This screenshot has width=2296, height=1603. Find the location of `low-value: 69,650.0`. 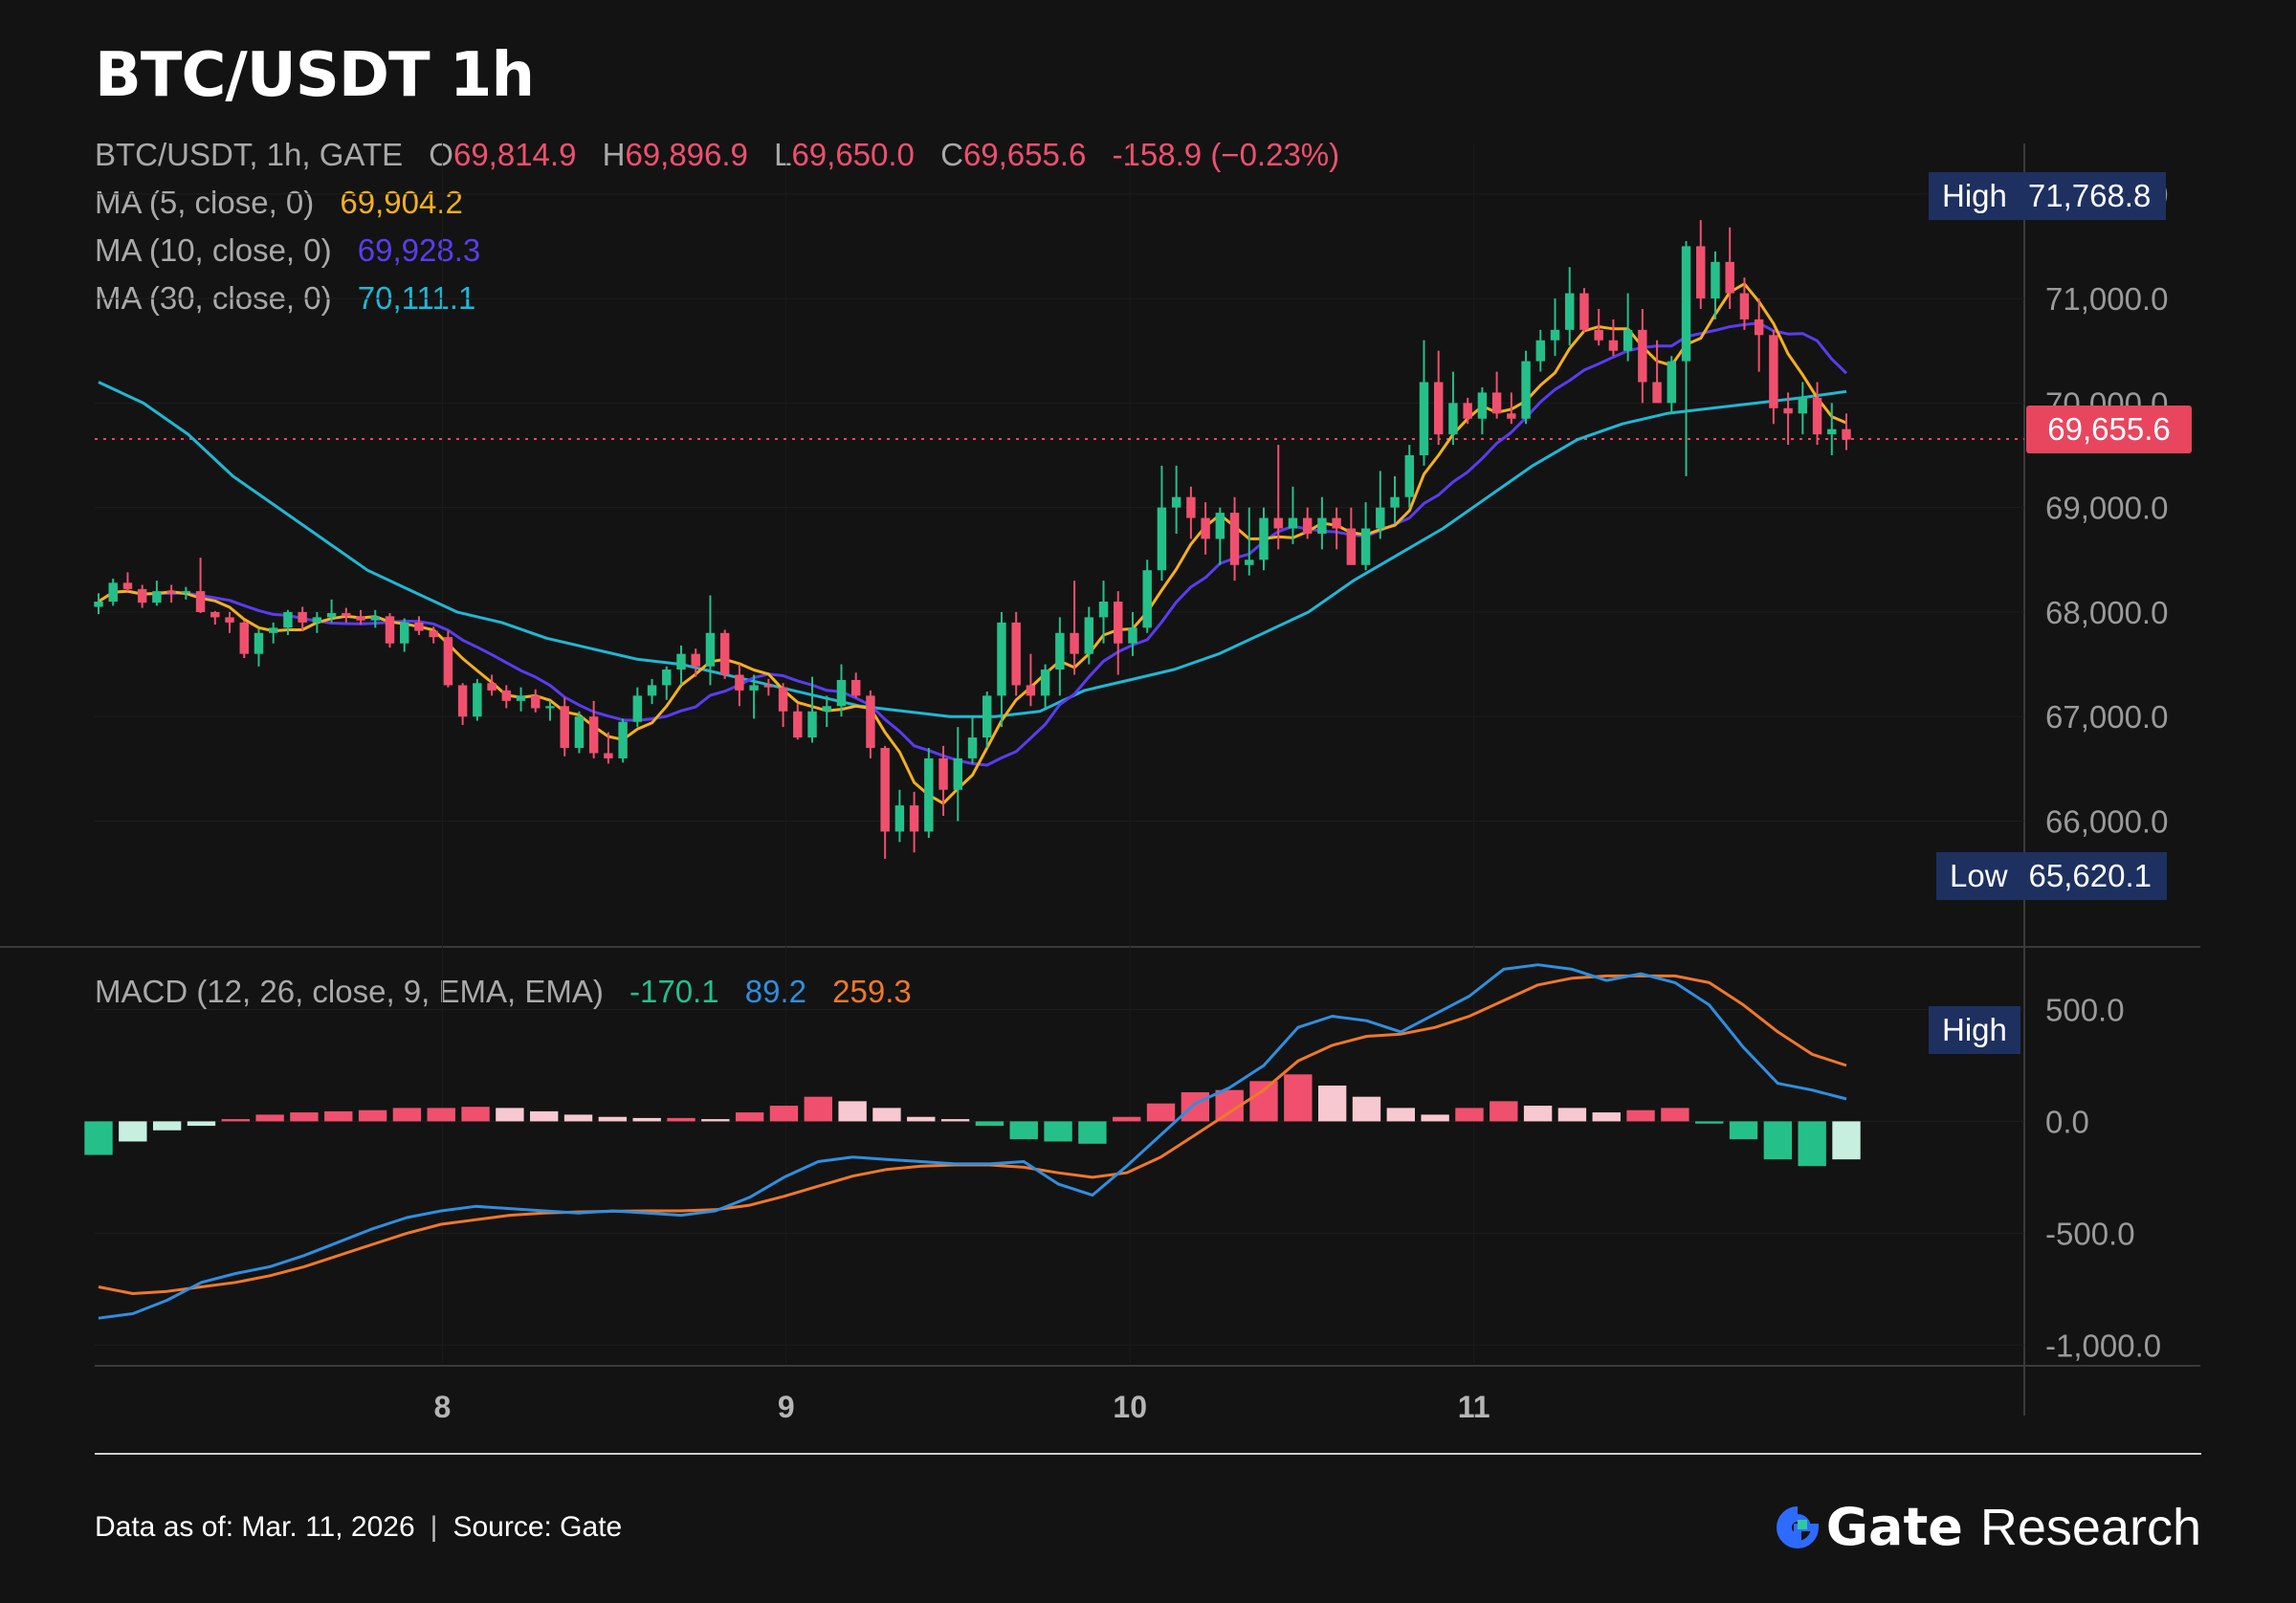

low-value: 69,650.0 is located at coordinates (853, 154).